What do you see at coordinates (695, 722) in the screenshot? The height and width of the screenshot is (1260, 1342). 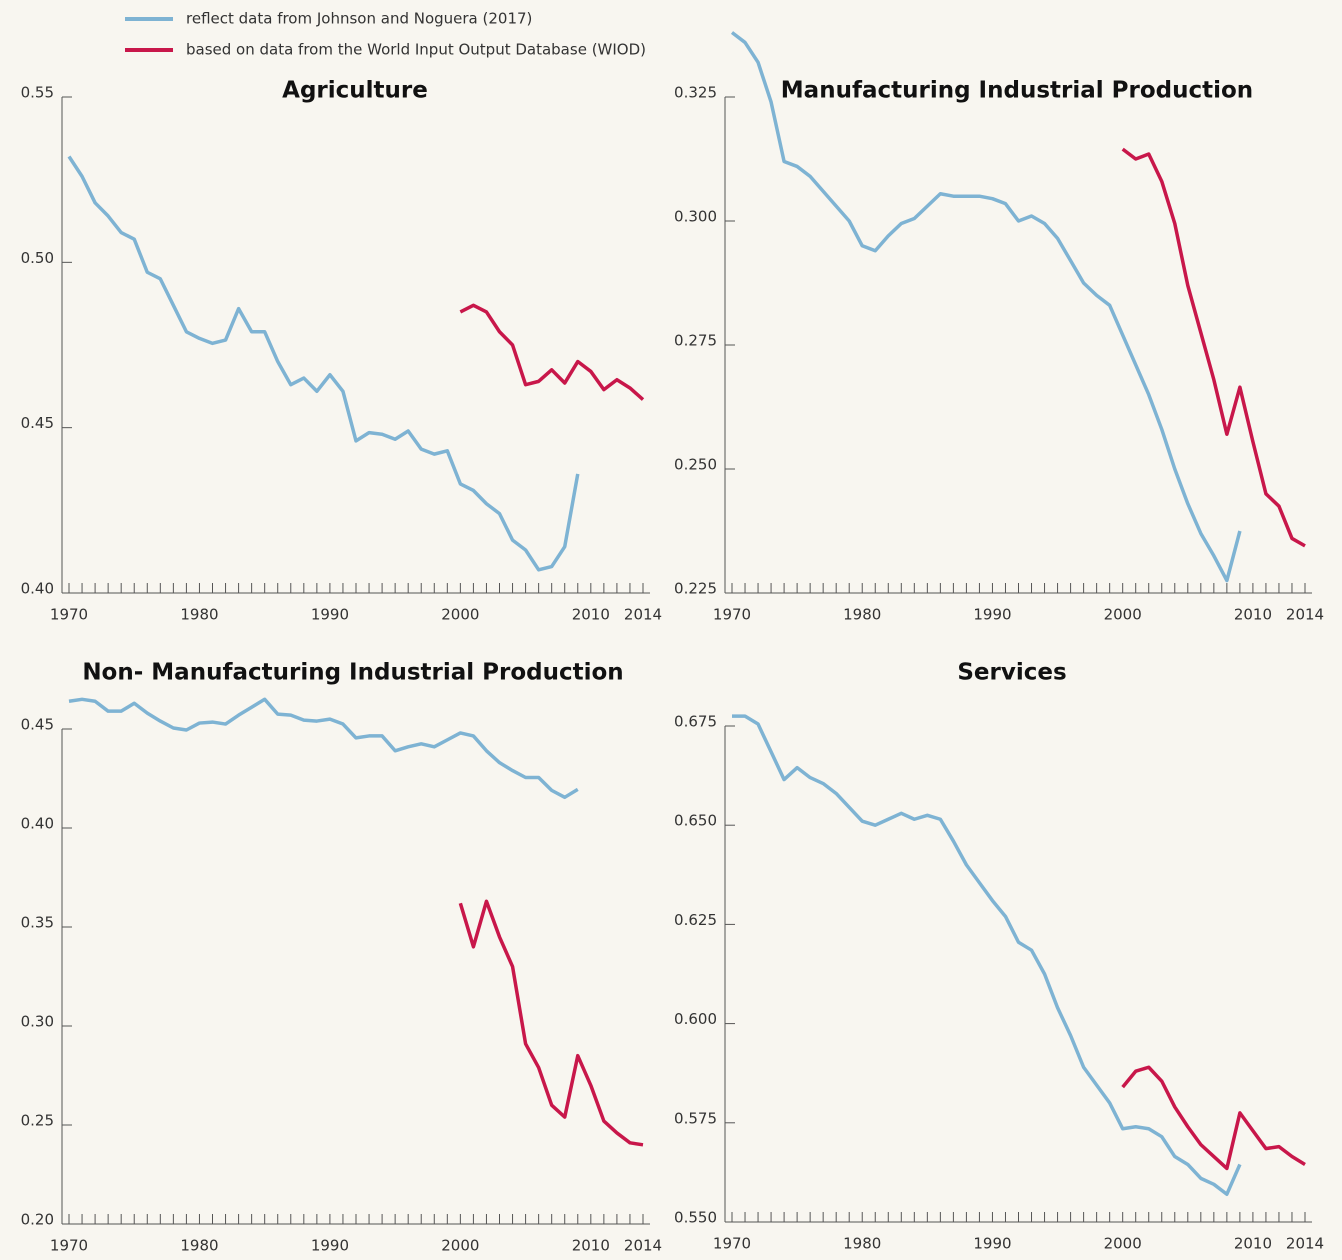 I see `y-tick-label: 0.675` at bounding box center [695, 722].